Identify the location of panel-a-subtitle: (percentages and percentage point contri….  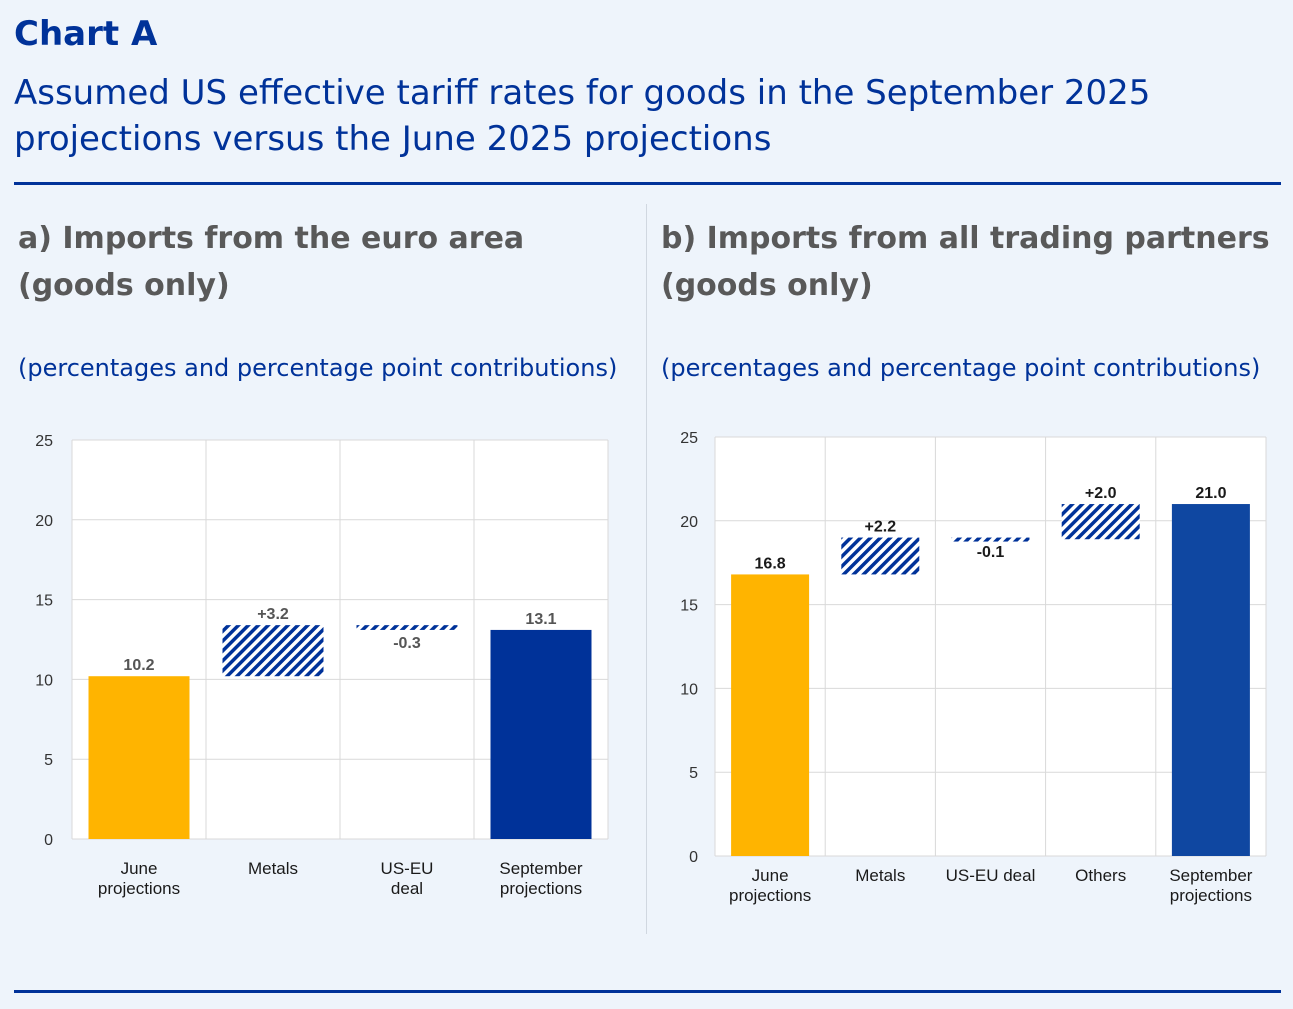
(318, 368).